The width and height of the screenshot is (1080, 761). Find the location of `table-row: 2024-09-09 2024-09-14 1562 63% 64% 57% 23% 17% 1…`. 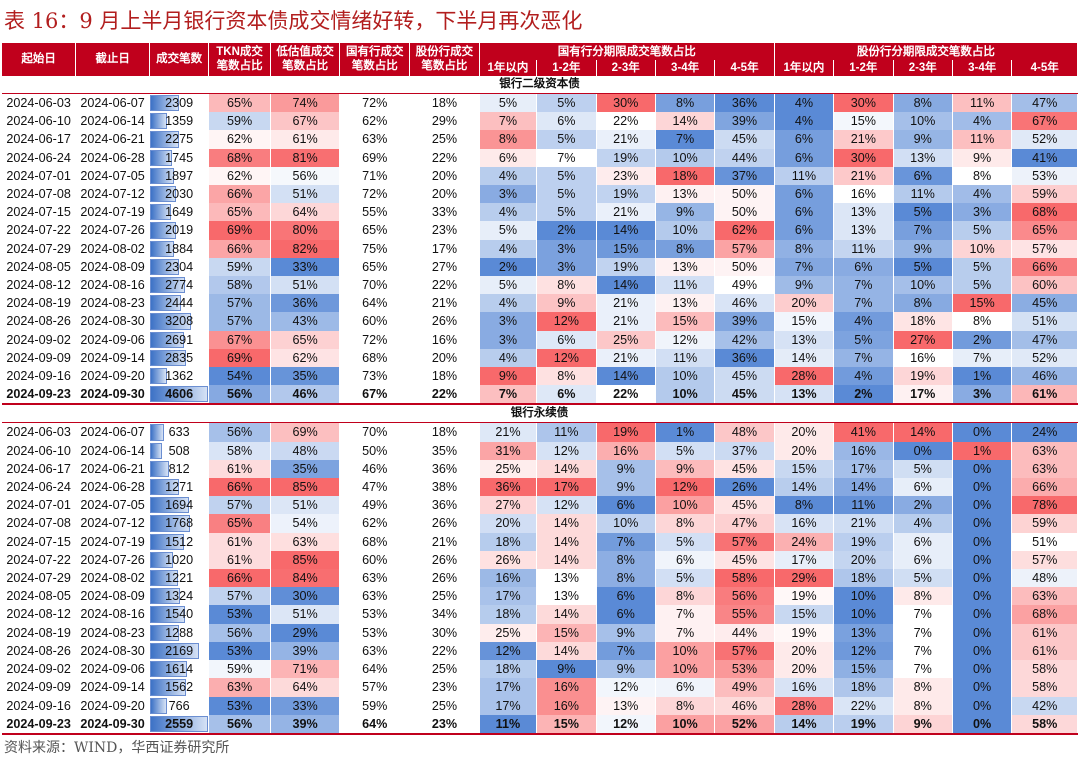

table-row: 2024-09-09 2024-09-14 1562 63% 64% 57% 23% 17% 1… is located at coordinates (540, 687).